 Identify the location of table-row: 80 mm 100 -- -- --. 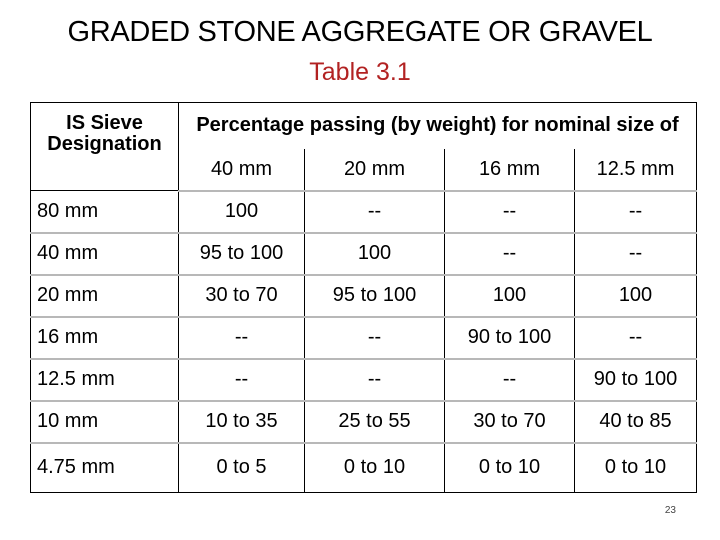
(363, 212).